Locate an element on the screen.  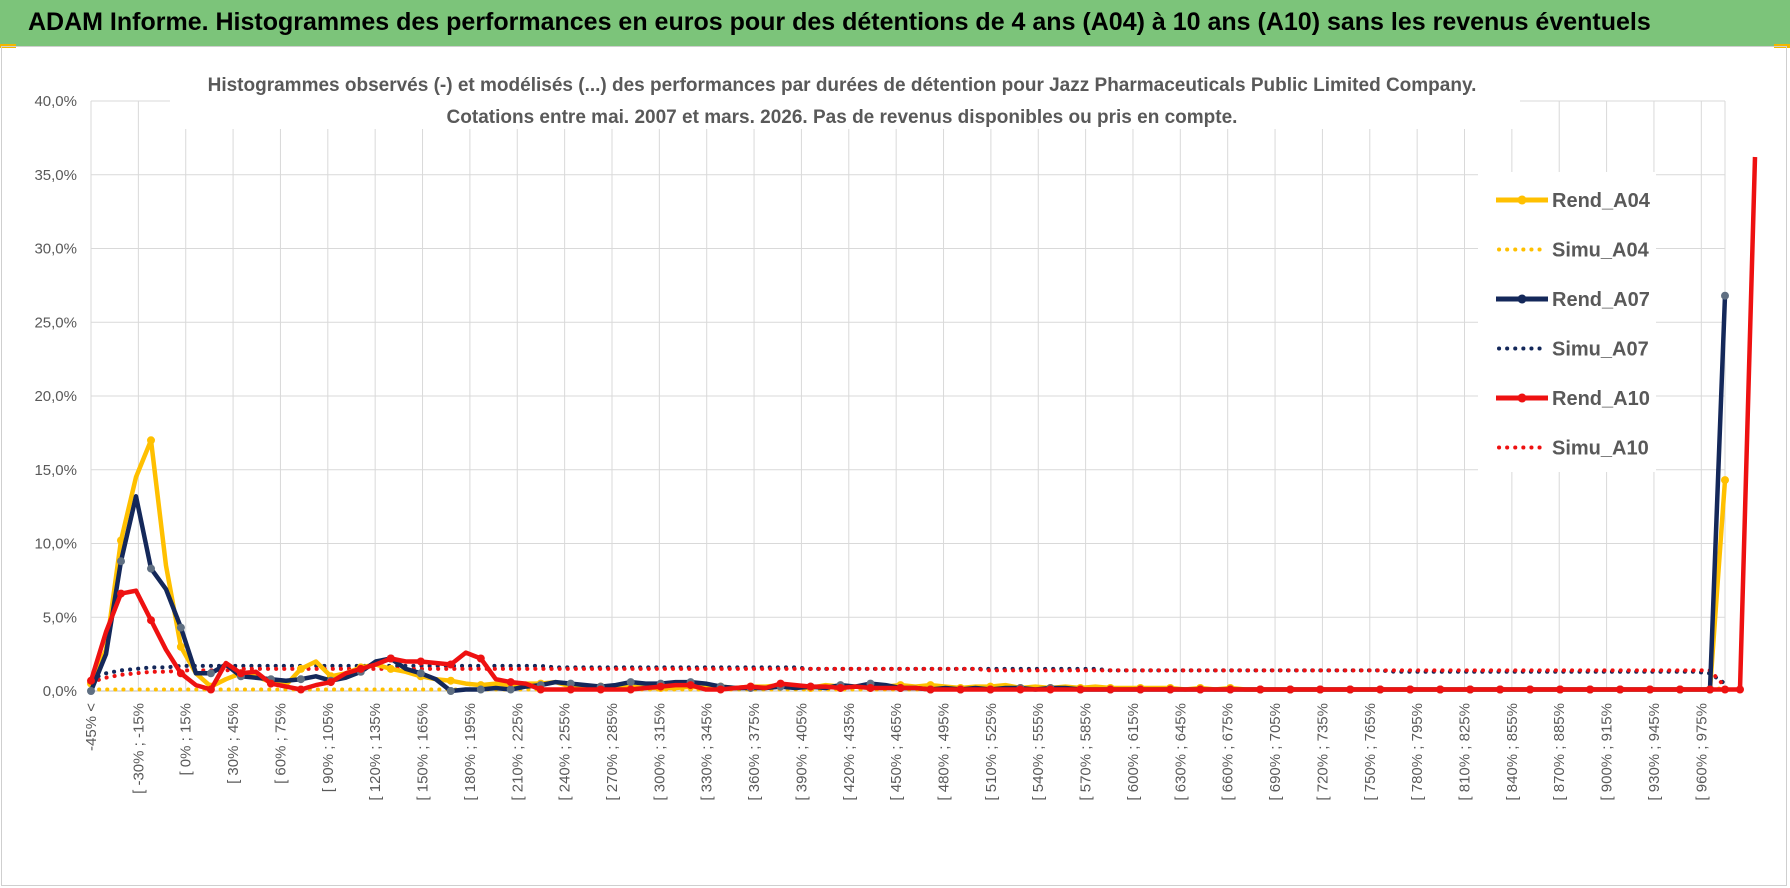
y-tick-label: 25,0% is located at coordinates (55, 322).